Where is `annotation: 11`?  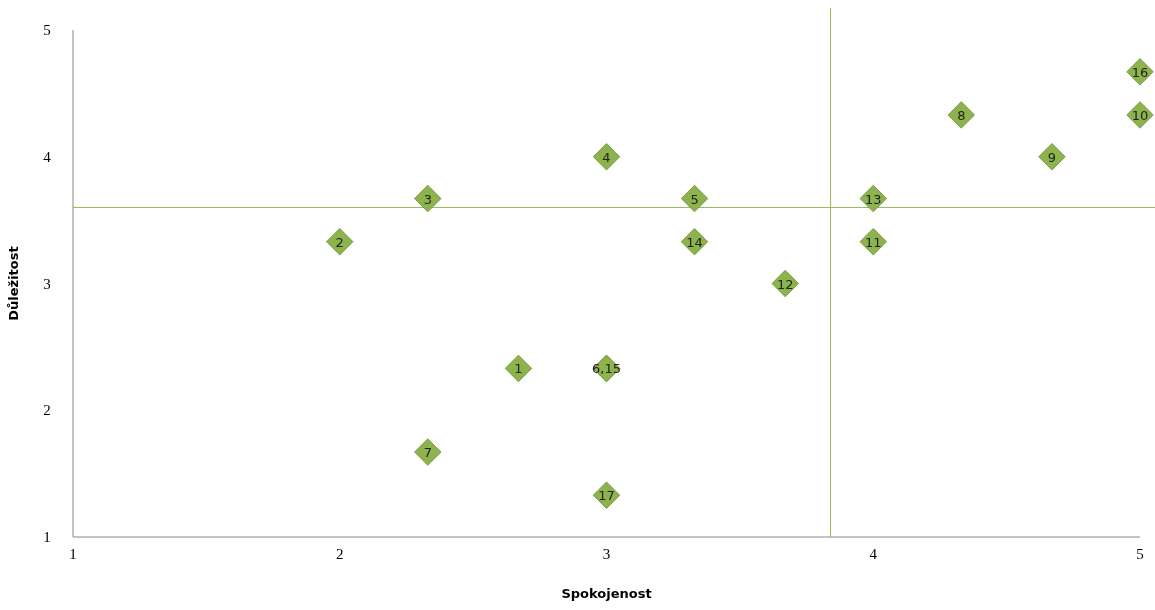 annotation: 11 is located at coordinates (873, 242).